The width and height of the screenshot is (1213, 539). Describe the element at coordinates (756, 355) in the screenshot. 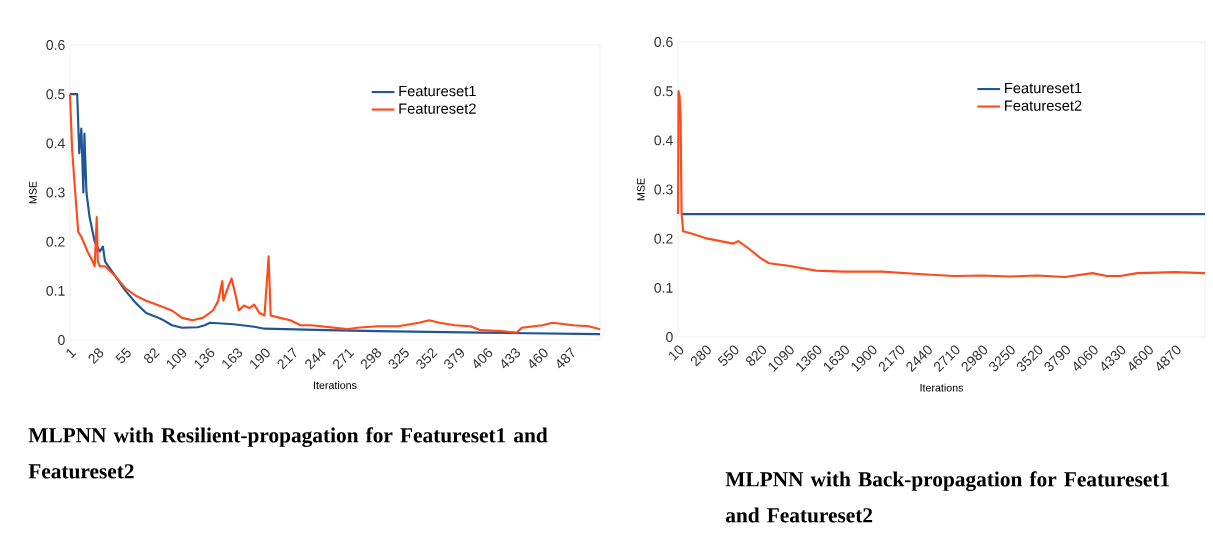

I see `x-tick-label: 820` at that location.